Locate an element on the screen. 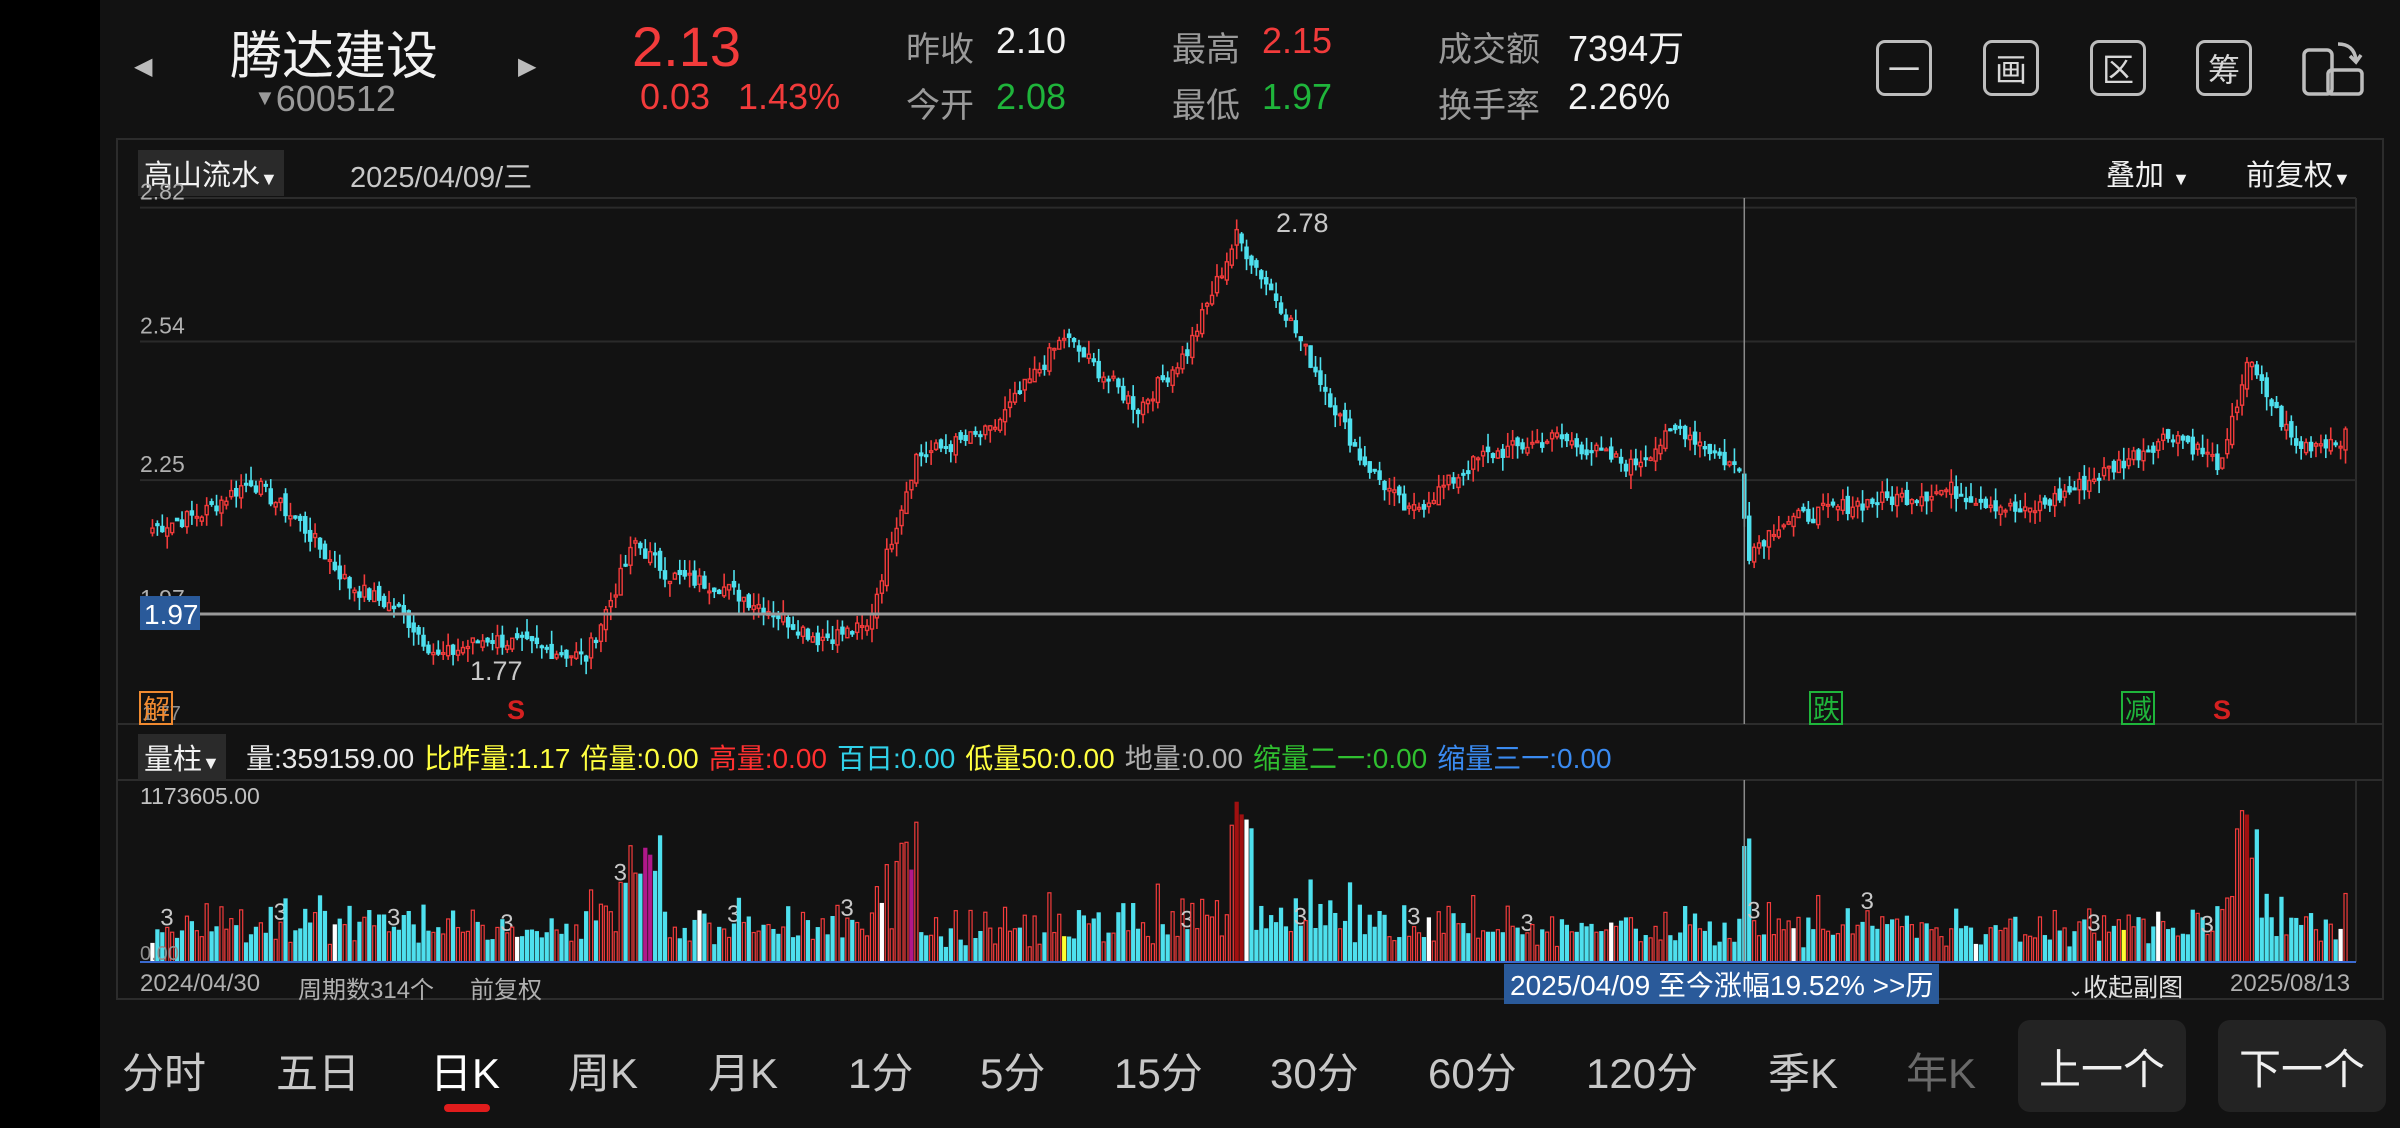 The width and height of the screenshot is (2400, 1128). tab-60min: 60分 is located at coordinates (1472, 1073).